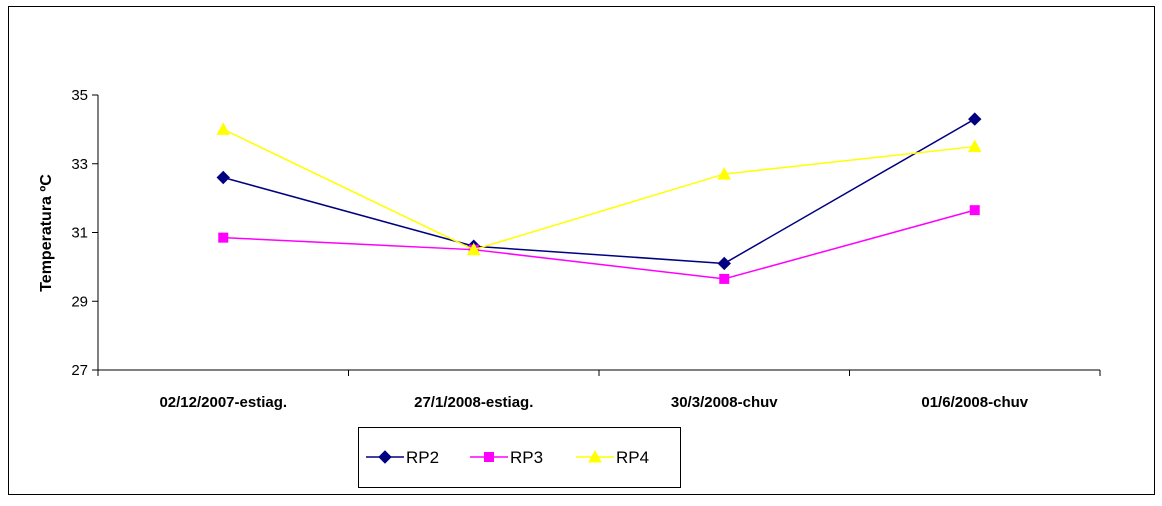  Describe the element at coordinates (46, 233) in the screenshot. I see `y-axis-title: Temperatura ºC` at that location.